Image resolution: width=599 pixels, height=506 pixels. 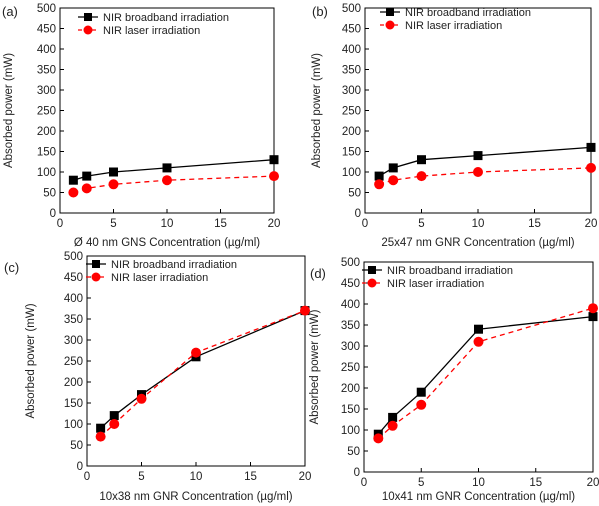 I want to click on x-axis-title: 10x38 nm GNR Concentration (µg/ml), so click(x=195, y=497).